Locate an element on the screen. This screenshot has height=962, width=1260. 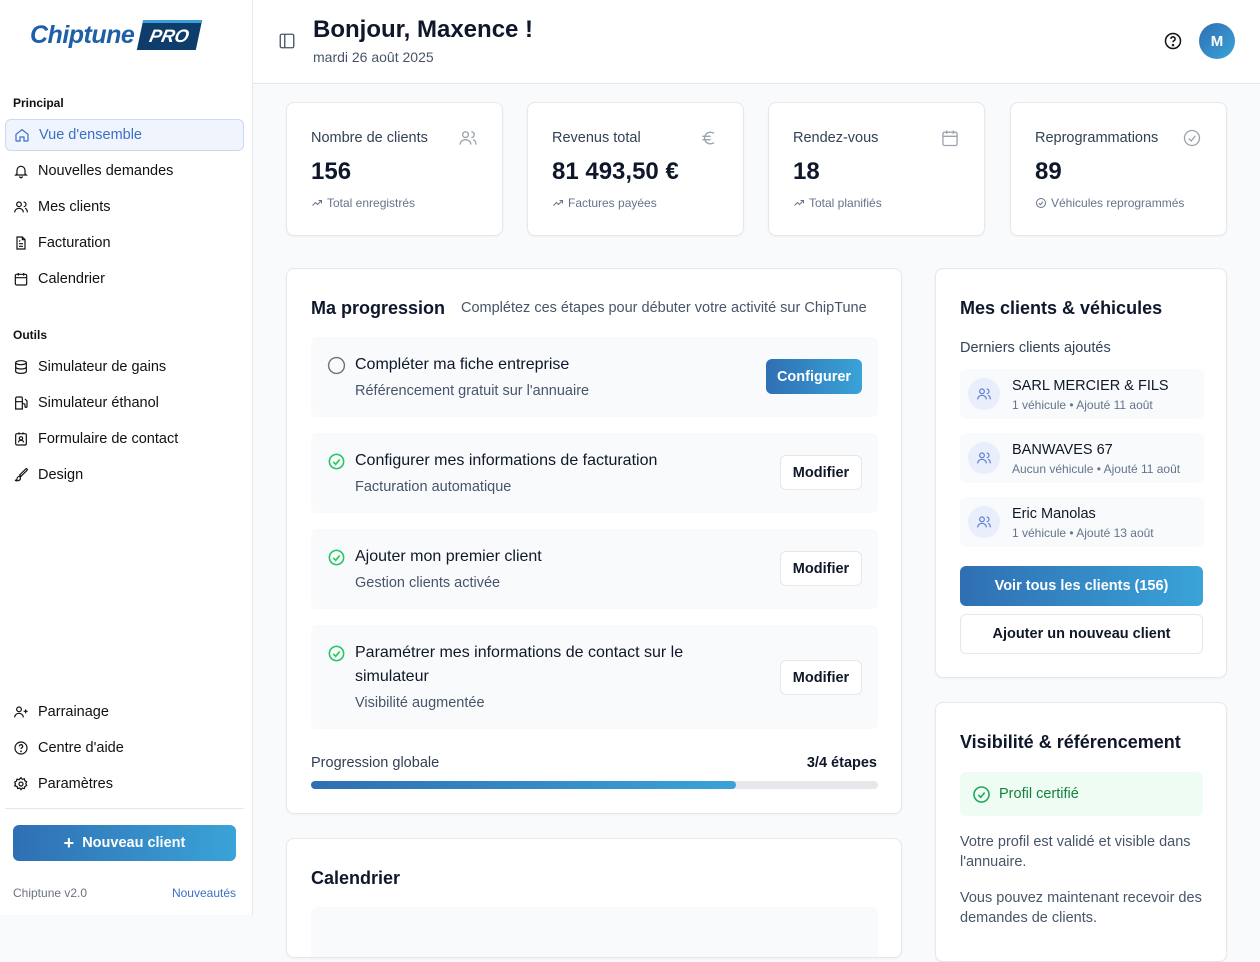
sidebar-item-centre-d-aide: Centre d'aide is located at coordinates (124, 748).